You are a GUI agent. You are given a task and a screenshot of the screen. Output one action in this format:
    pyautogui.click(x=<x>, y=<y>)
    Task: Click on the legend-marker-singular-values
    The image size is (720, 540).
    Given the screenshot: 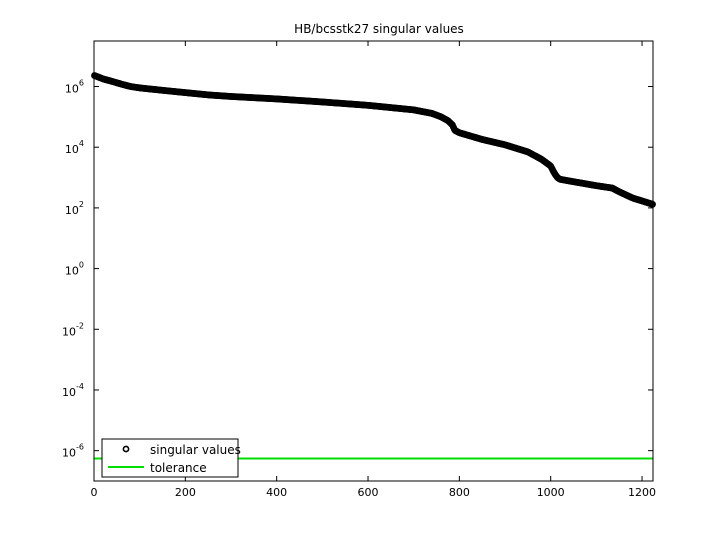 What is the action you would take?
    pyautogui.click(x=126, y=449)
    